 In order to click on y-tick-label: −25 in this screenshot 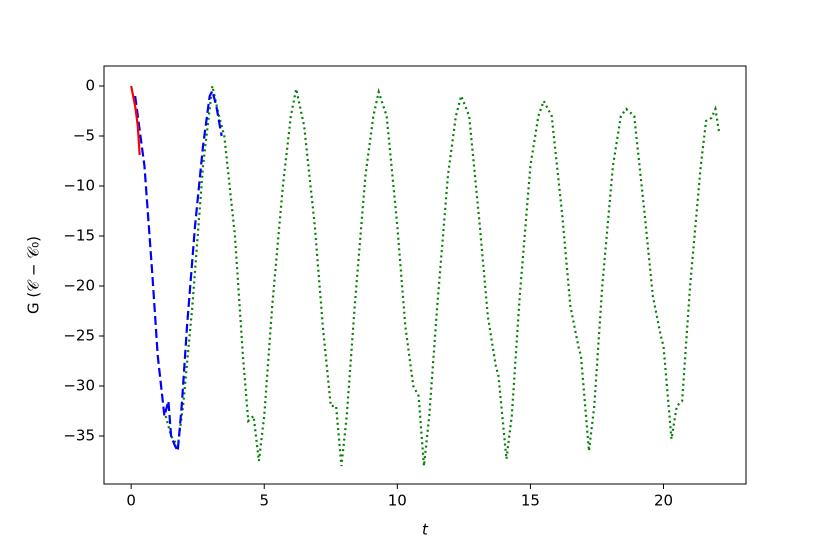, I will do `click(79, 336)`.